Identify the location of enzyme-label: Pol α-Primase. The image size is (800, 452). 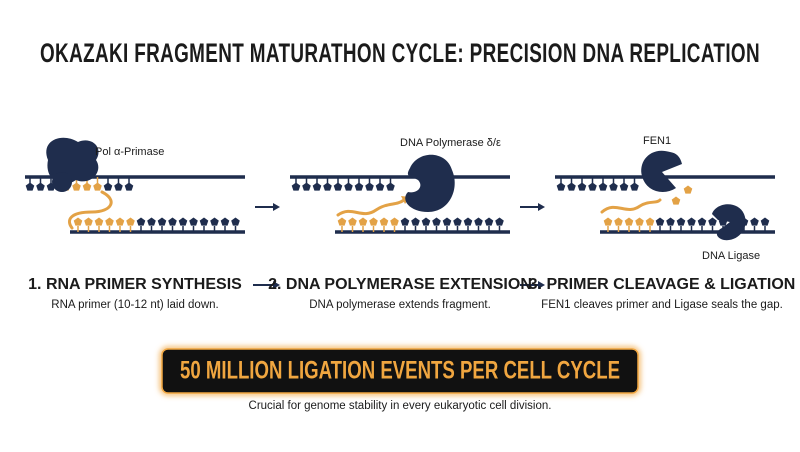
(129, 152).